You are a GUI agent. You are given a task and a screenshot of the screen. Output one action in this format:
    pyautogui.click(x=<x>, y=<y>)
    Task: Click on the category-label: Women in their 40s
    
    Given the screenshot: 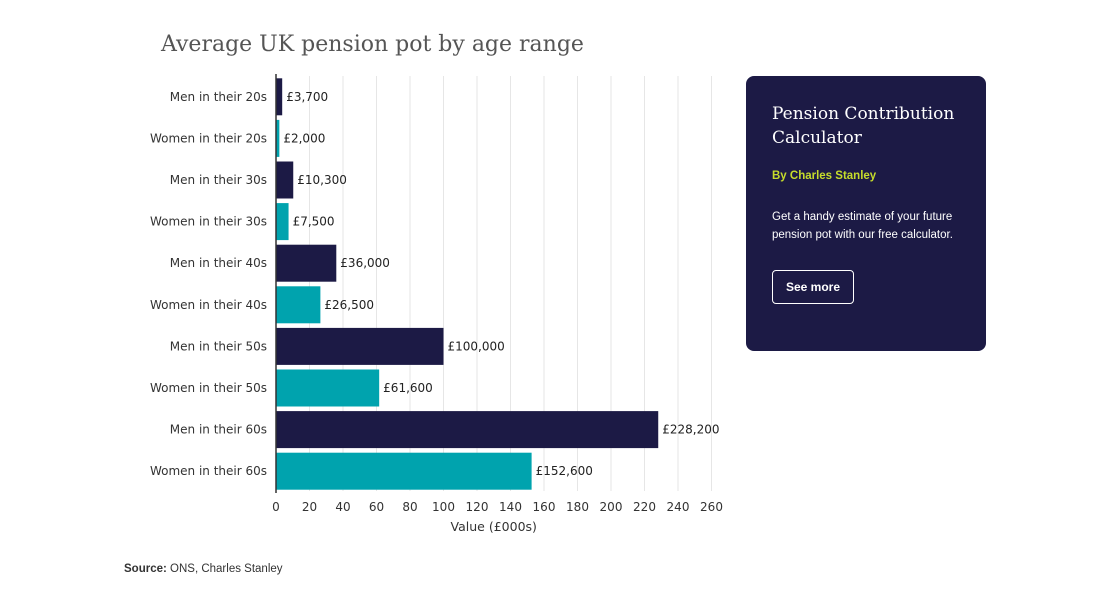 What is the action you would take?
    pyautogui.click(x=208, y=305)
    